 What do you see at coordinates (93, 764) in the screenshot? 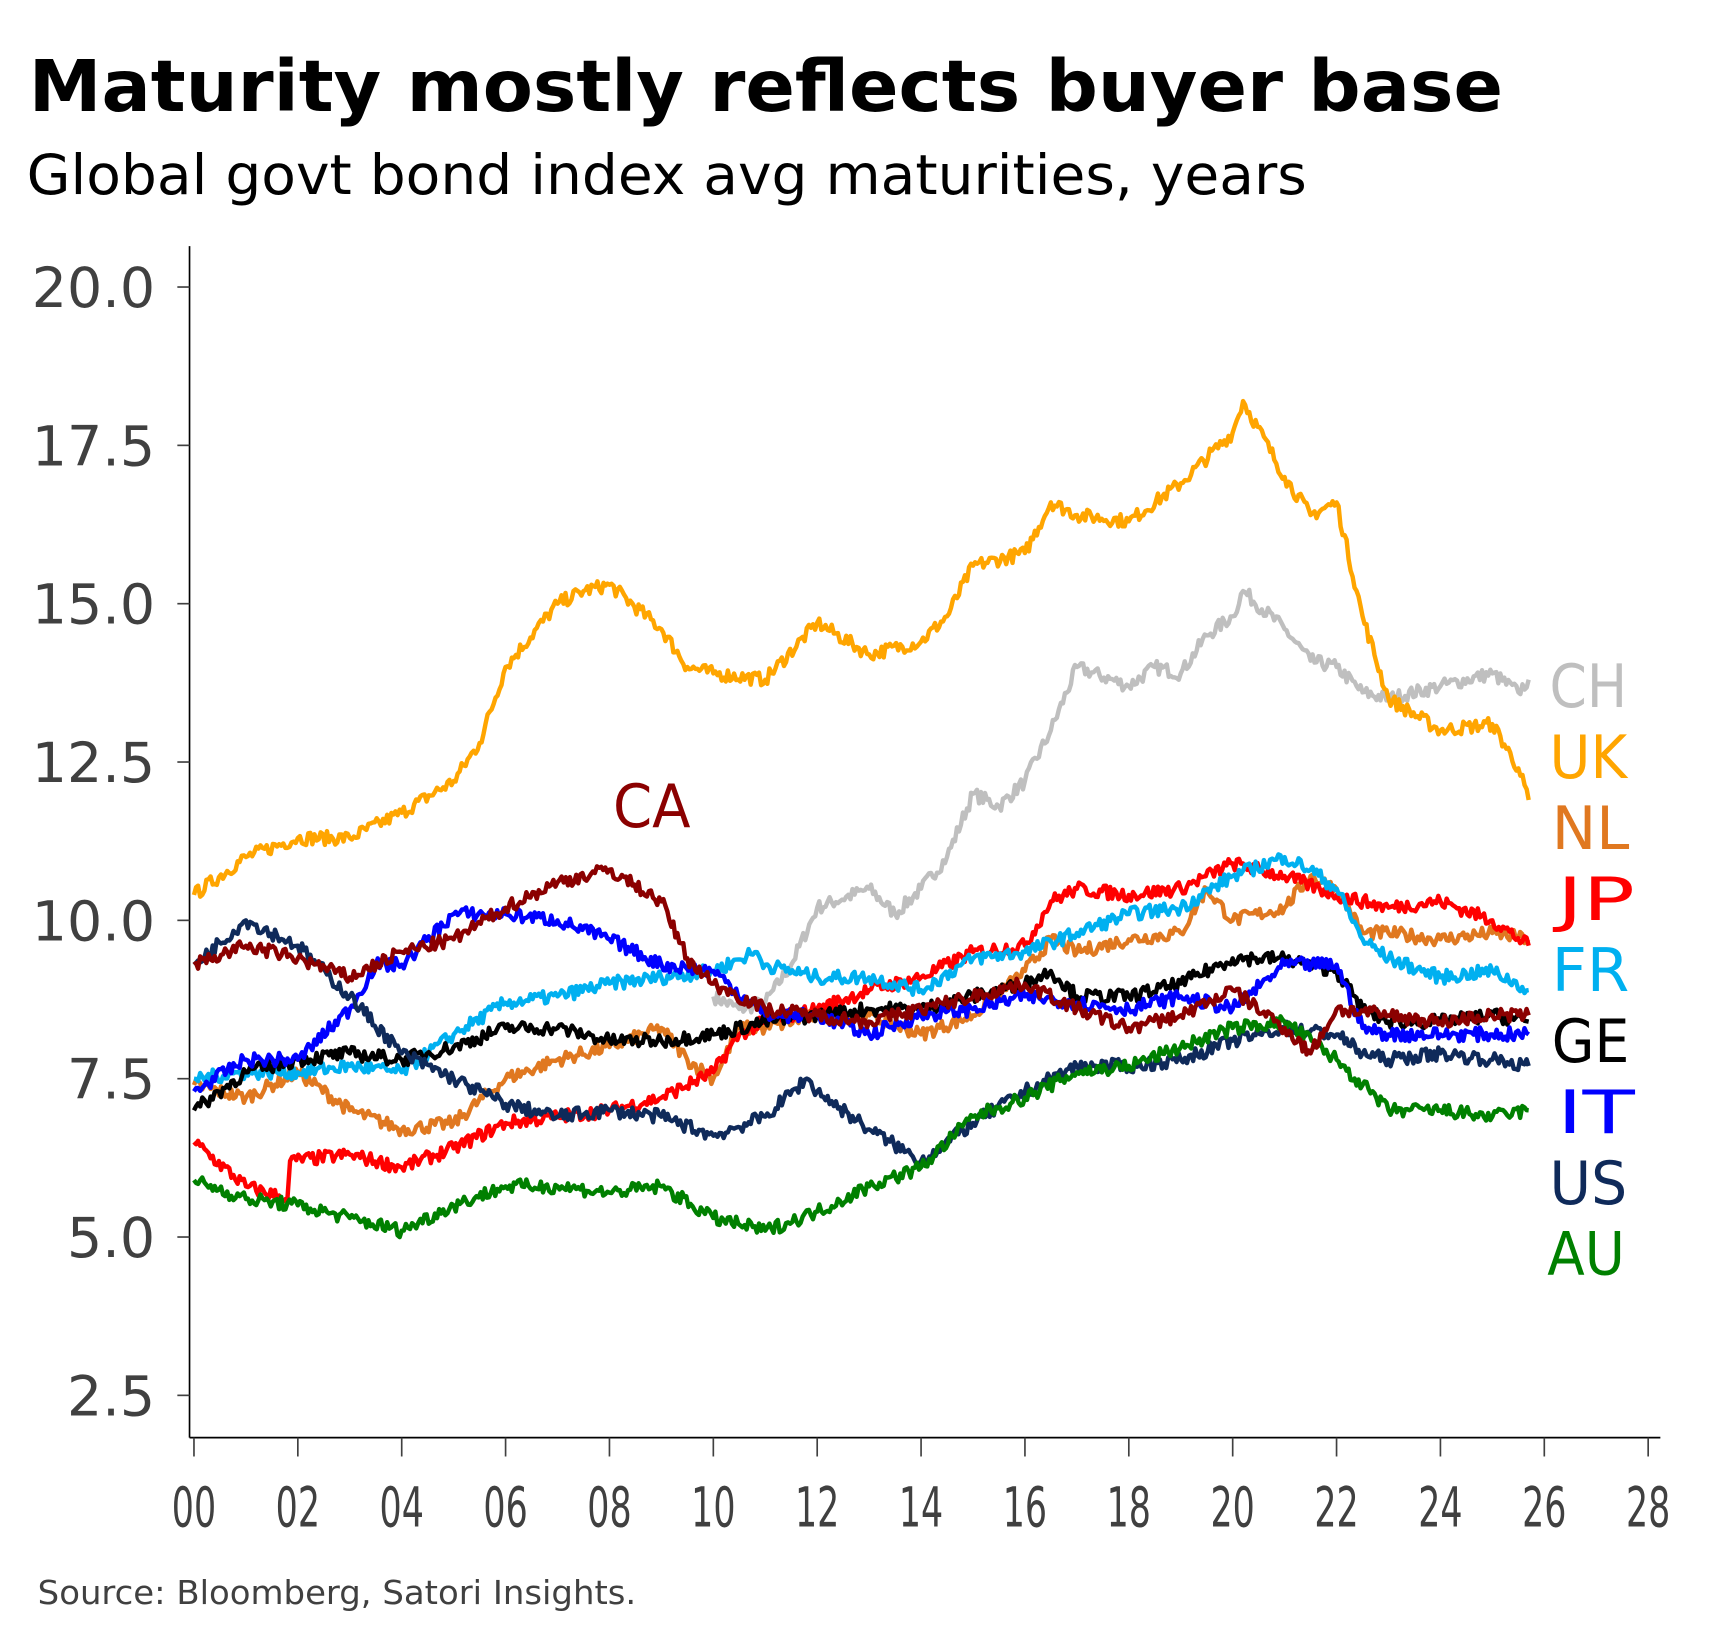
I see `y-tick-label: 12.5` at bounding box center [93, 764].